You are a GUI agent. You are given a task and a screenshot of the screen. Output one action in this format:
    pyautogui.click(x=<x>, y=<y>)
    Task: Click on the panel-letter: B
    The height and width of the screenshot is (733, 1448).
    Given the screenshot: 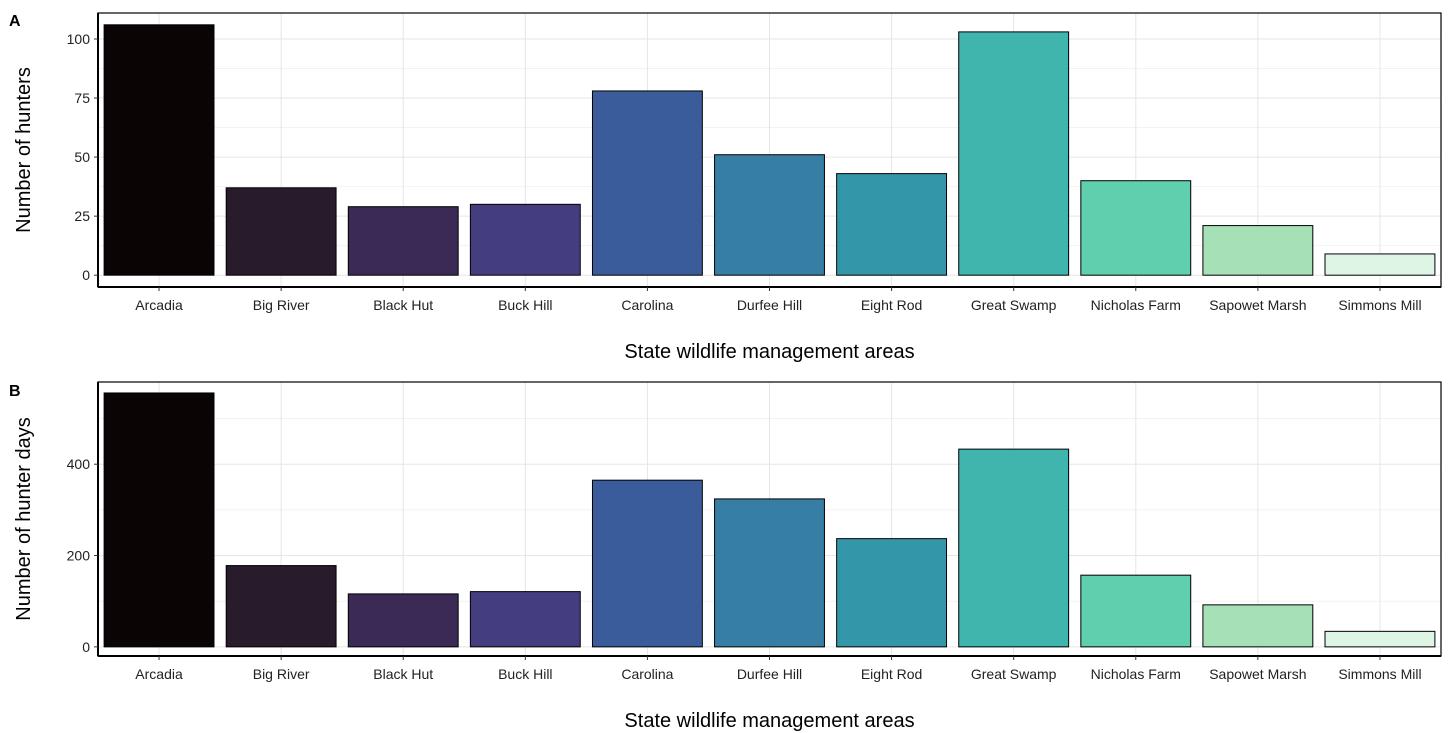 What is the action you would take?
    pyautogui.click(x=15, y=391)
    